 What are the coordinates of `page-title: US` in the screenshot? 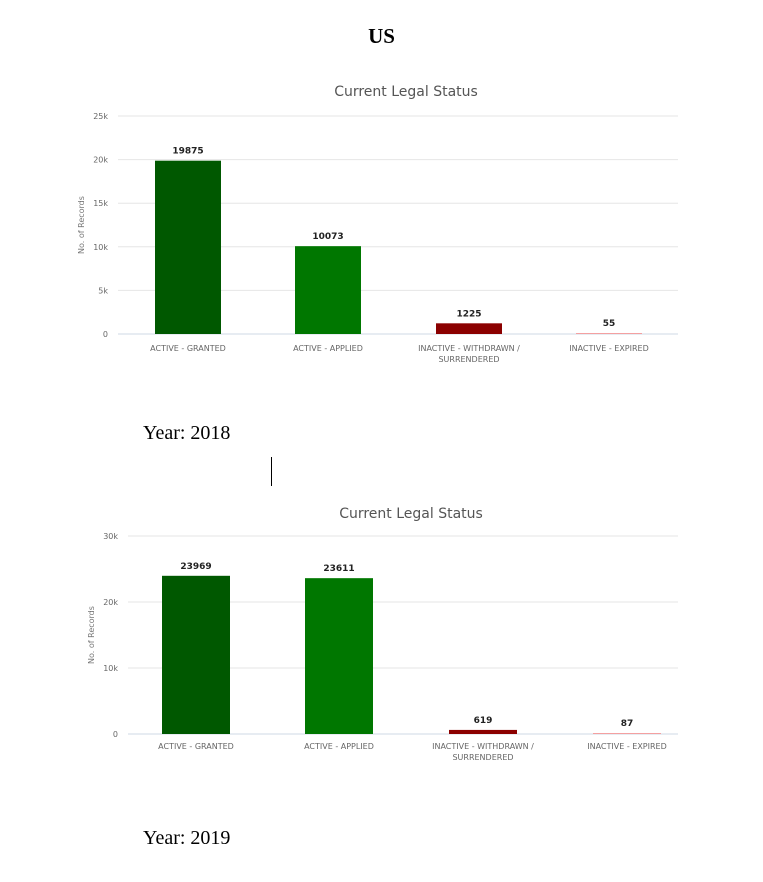 It's located at (381, 36).